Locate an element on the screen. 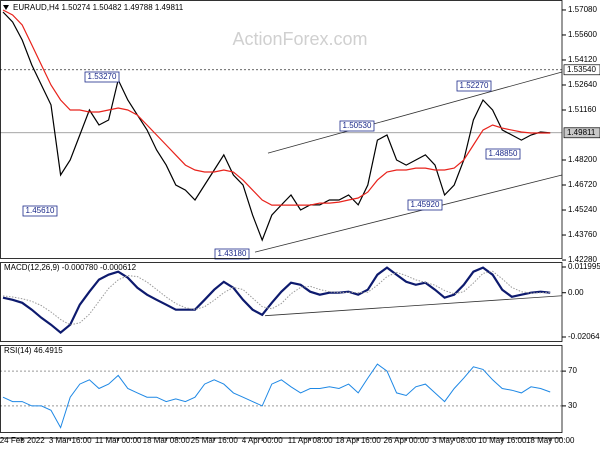  y-tick-label: 0.011995 is located at coordinates (584, 266).